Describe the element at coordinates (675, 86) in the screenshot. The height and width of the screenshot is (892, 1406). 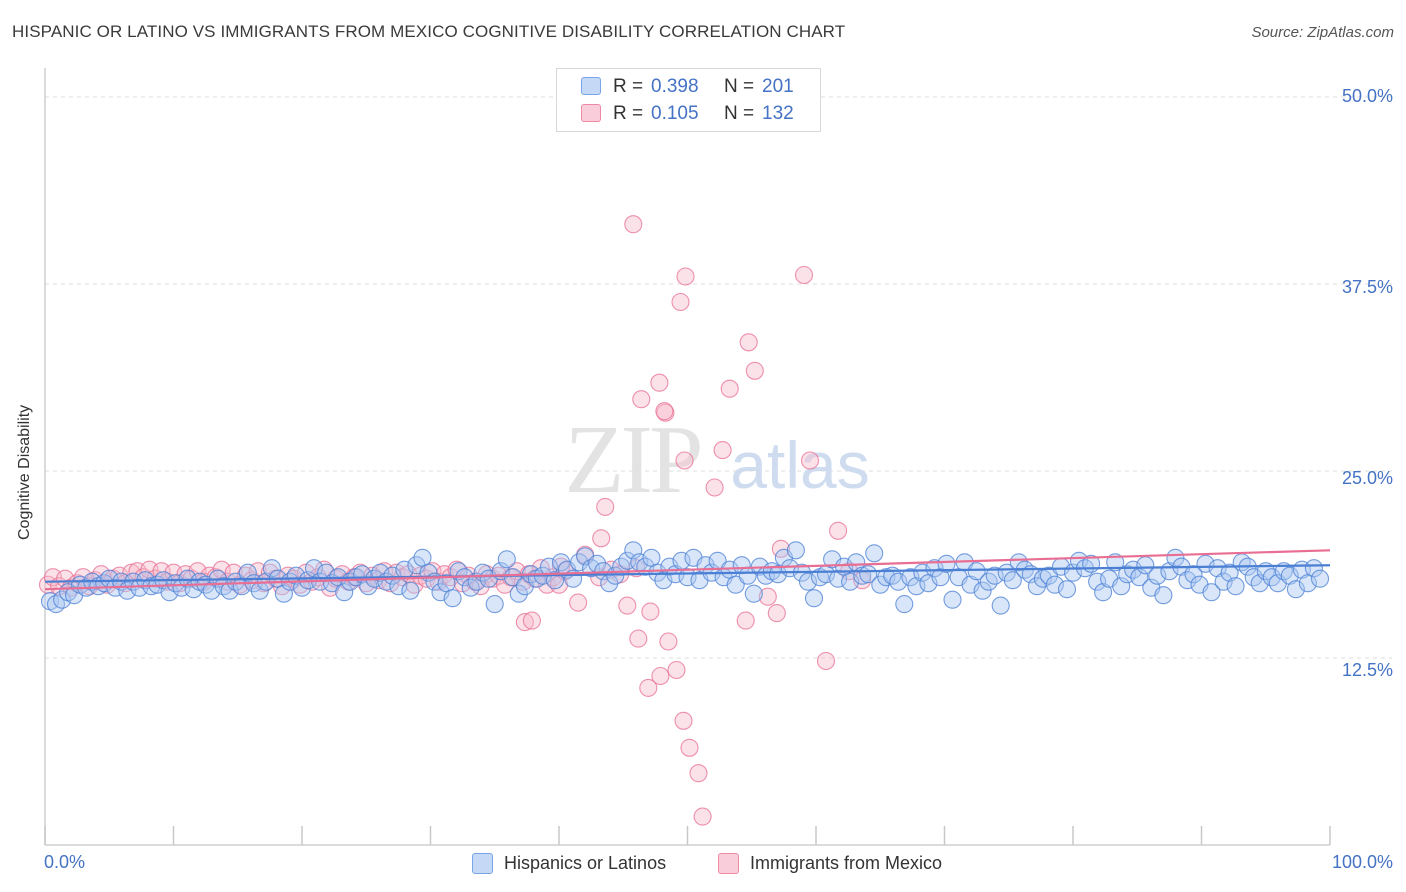
I see `r-value: 0.398` at that location.